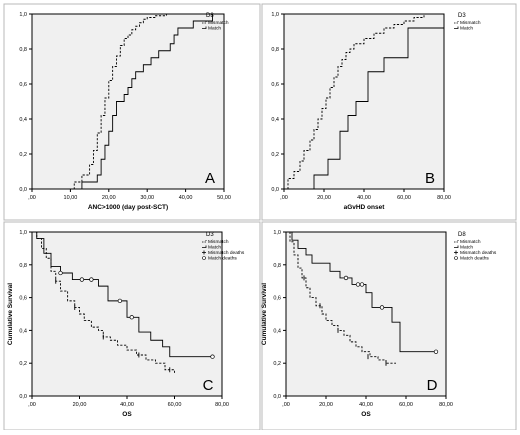 Image resolution: width=520 pixels, height=435 pixels. Describe the element at coordinates (432, 385) in the screenshot. I see `panel-letter: D` at that location.